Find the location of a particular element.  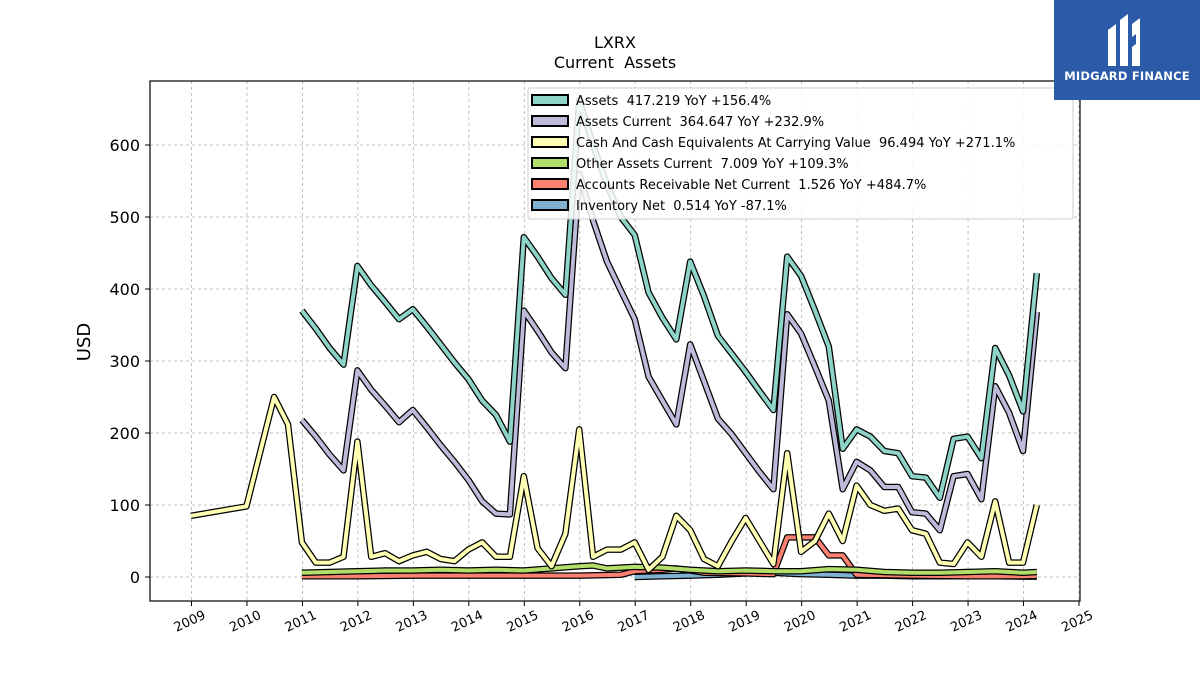

x-tick-label: 2011 is located at coordinates (301, 622).